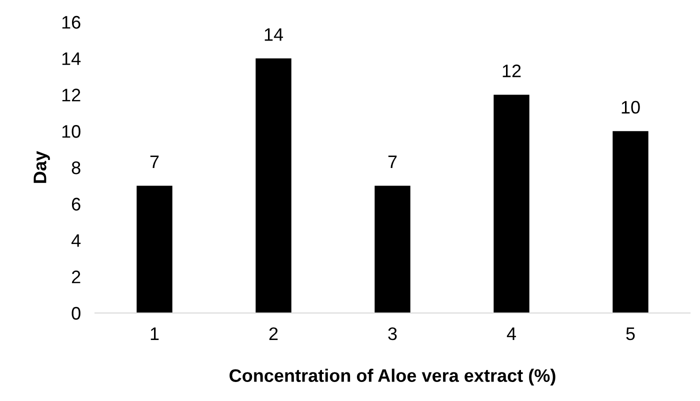 This screenshot has width=700, height=401. What do you see at coordinates (76, 204) in the screenshot?
I see `y-tick-label: 6` at bounding box center [76, 204].